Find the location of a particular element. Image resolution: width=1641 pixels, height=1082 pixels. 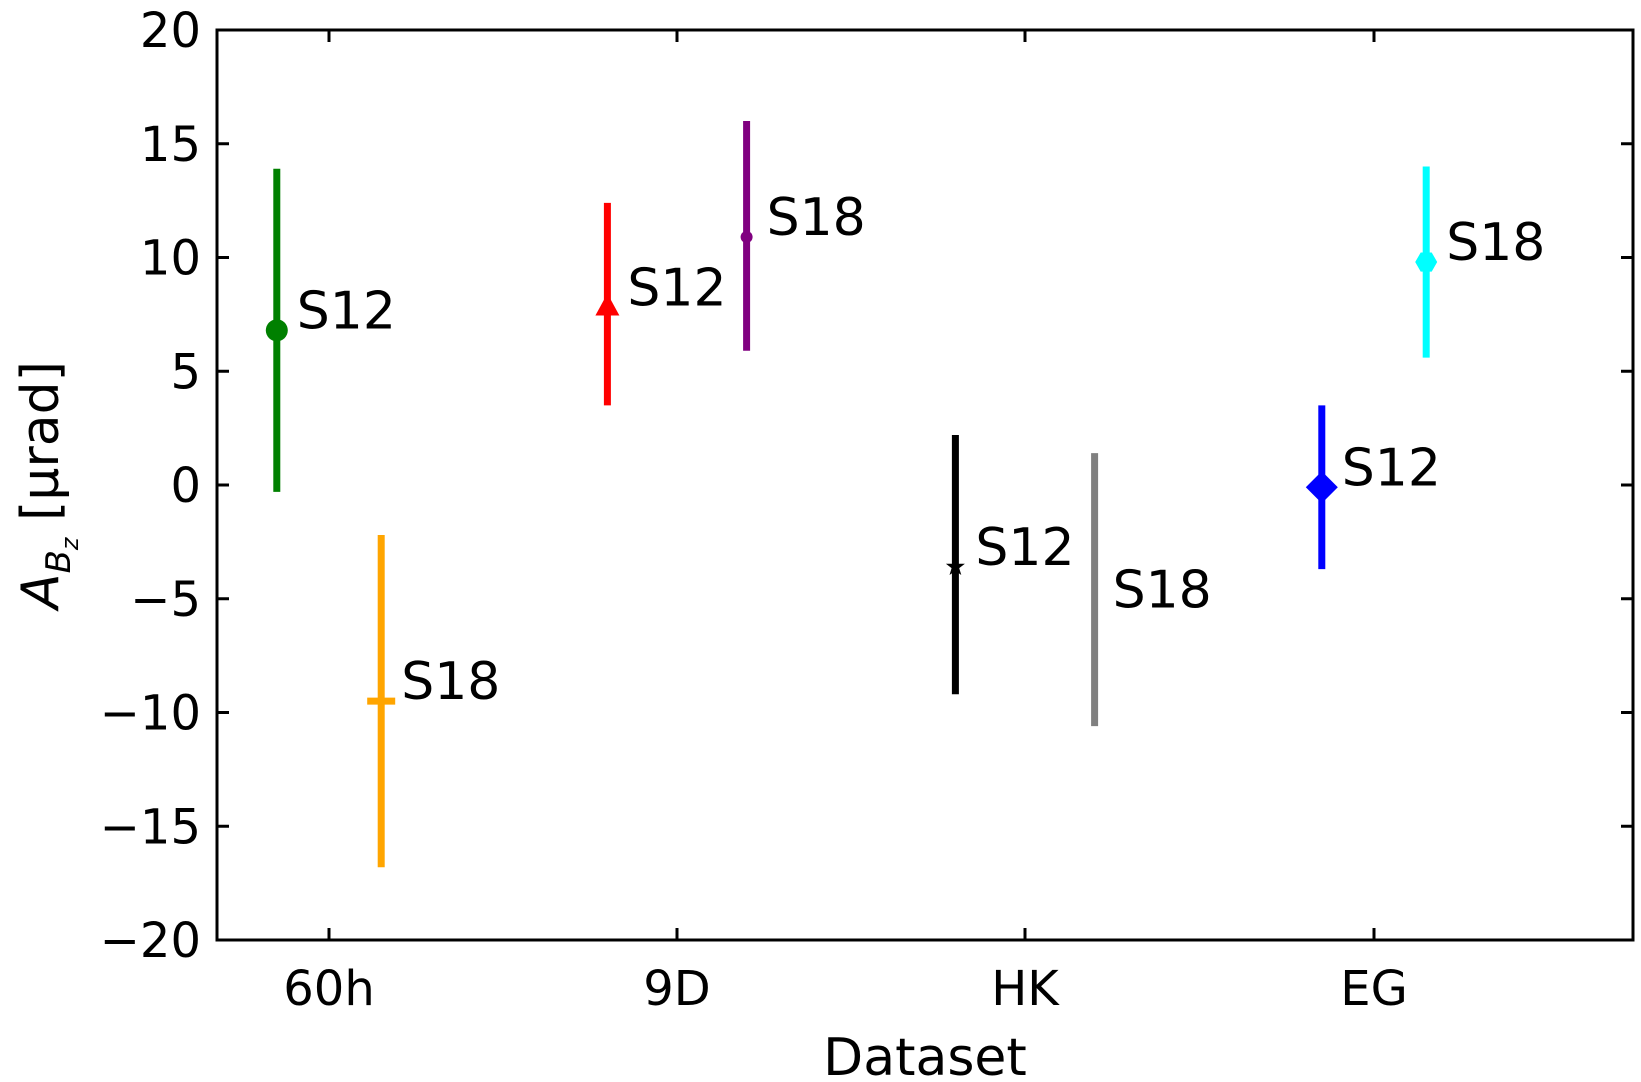

data-point-9D-S12: S12 is located at coordinates (661, 304).